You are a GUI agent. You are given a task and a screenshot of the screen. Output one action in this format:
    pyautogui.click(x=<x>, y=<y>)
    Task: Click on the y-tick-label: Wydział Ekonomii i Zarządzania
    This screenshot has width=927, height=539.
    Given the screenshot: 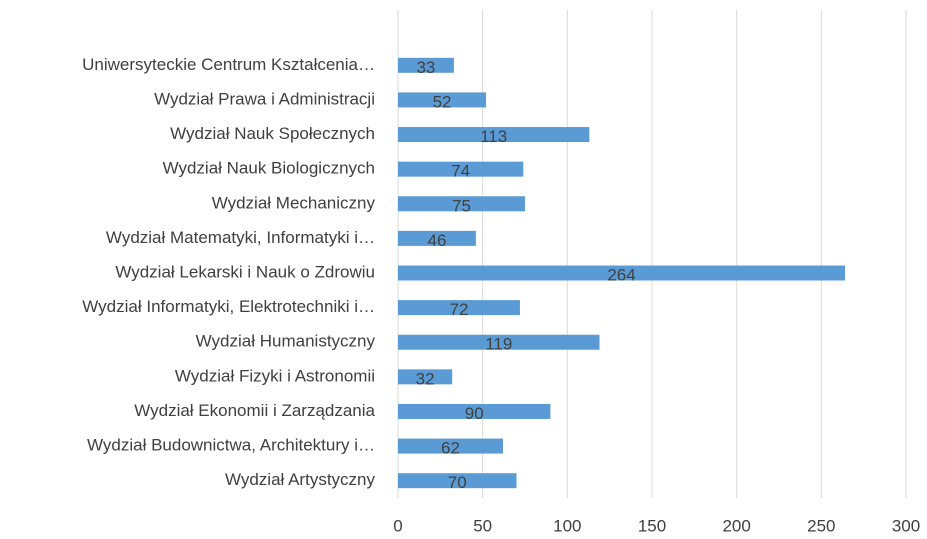 What is the action you would take?
    pyautogui.click(x=254, y=410)
    